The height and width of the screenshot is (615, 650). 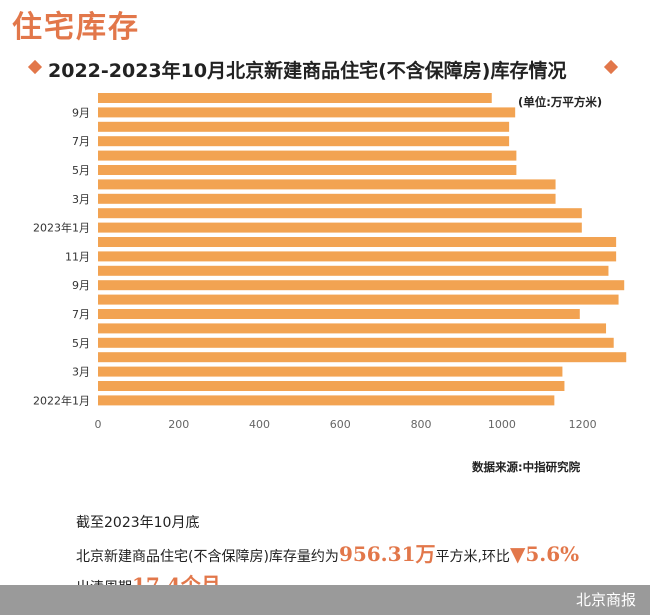 What do you see at coordinates (502, 424) in the screenshot?
I see `x-tick-label-5: 1000` at bounding box center [502, 424].